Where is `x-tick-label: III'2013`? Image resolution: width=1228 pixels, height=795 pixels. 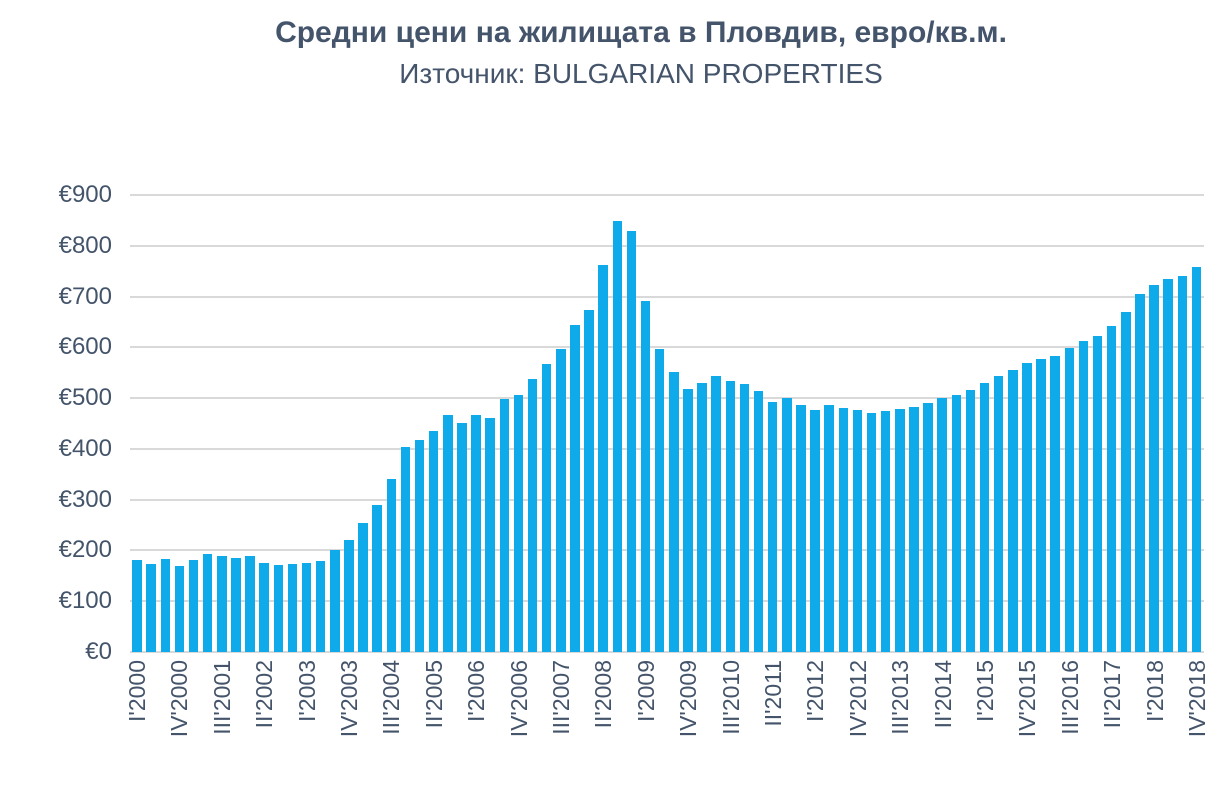 x-tick-label: III'2013 is located at coordinates (900, 697).